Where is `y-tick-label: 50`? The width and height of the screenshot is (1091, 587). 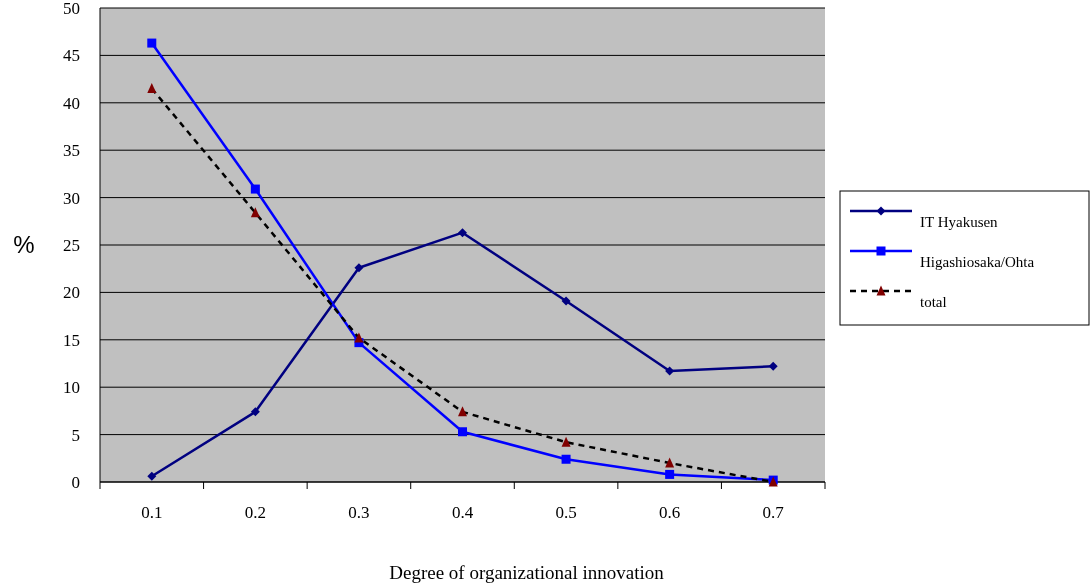
y-tick-label: 50 is located at coordinates (71, 9).